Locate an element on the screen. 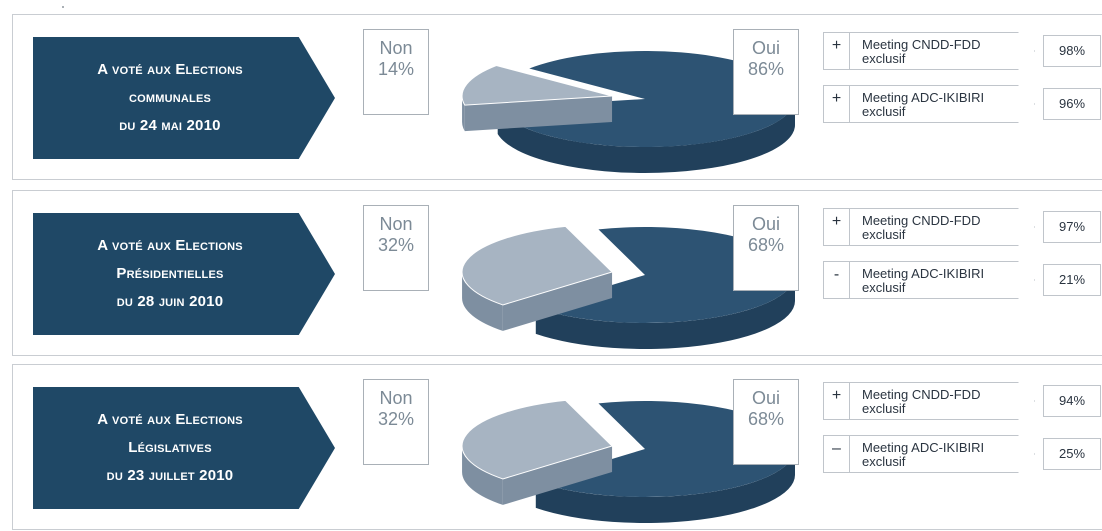  minus-sign: – is located at coordinates (837, 454).